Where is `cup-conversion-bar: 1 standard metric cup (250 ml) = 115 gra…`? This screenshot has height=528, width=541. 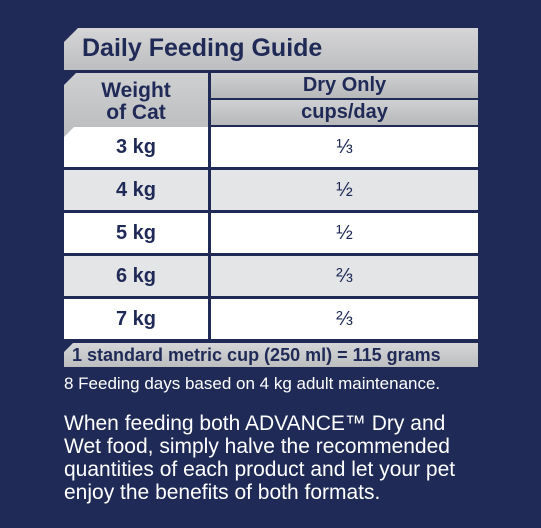 cup-conversion-bar: 1 standard metric cup (250 ml) = 115 gra… is located at coordinates (271, 355).